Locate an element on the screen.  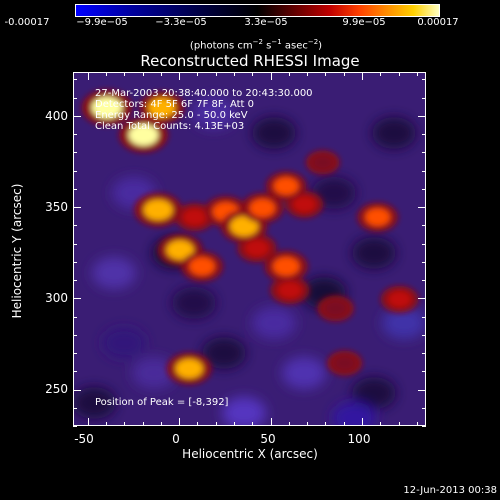
x-tick-label: 100 is located at coordinates (359, 439).